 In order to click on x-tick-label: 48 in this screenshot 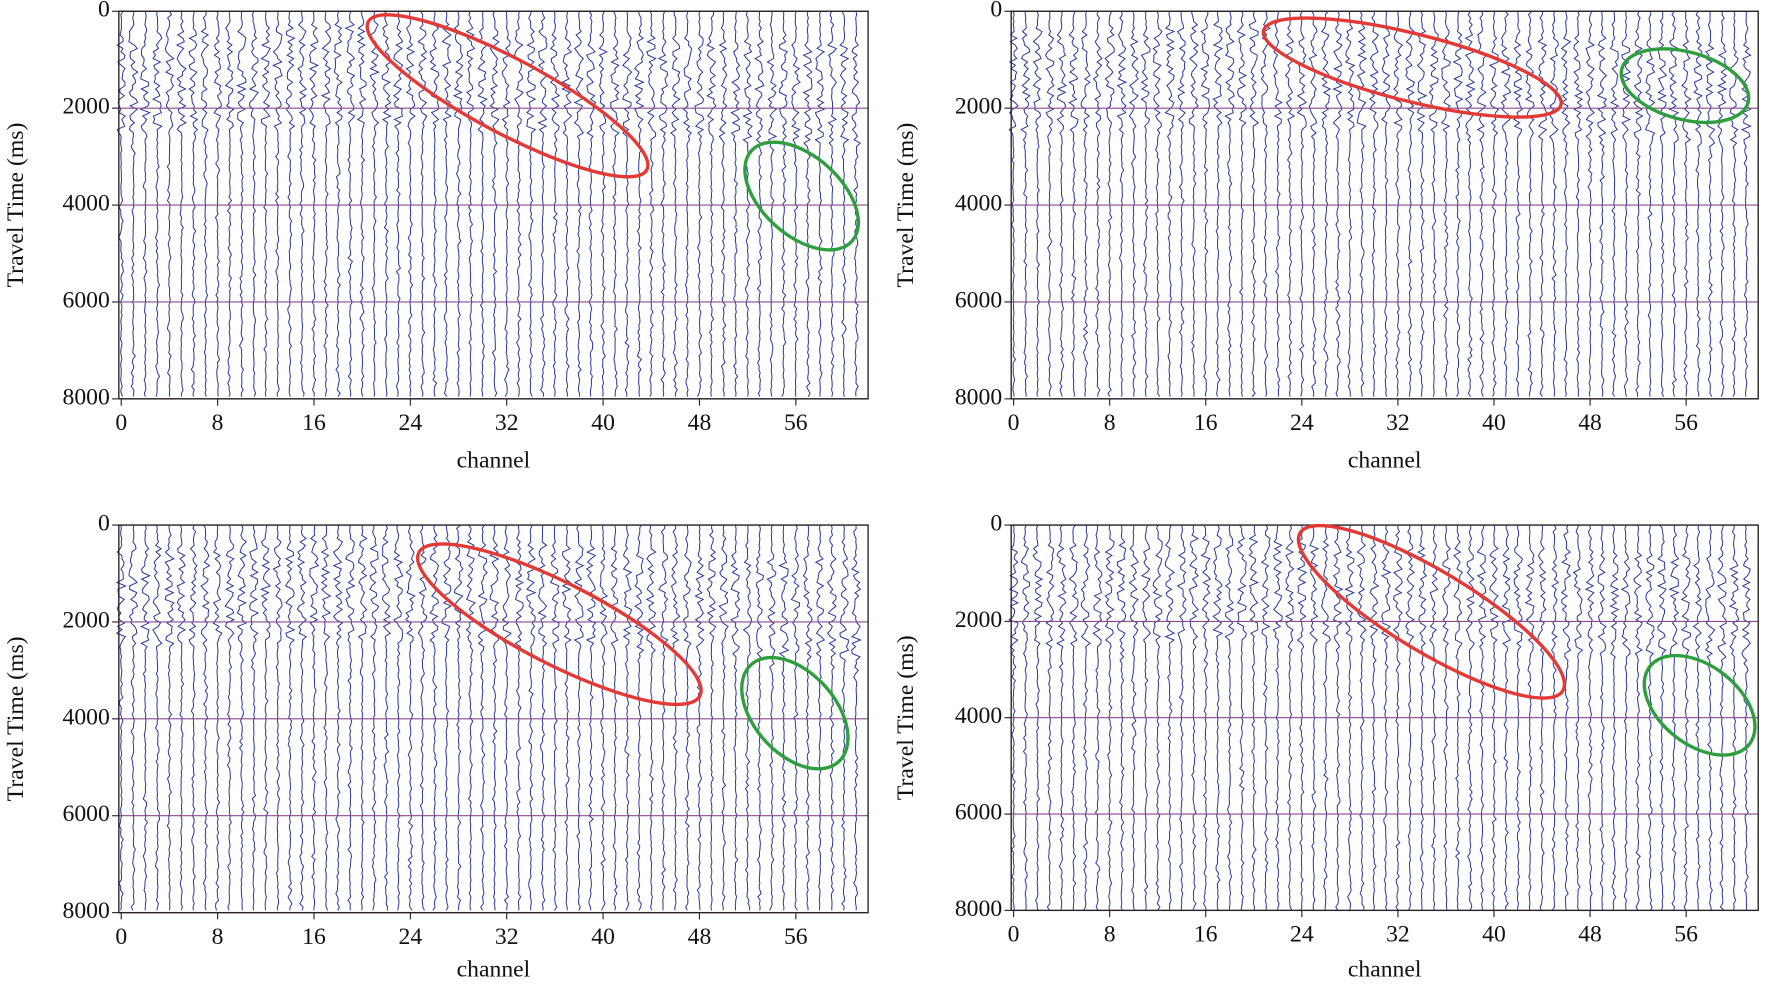, I will do `click(700, 423)`.